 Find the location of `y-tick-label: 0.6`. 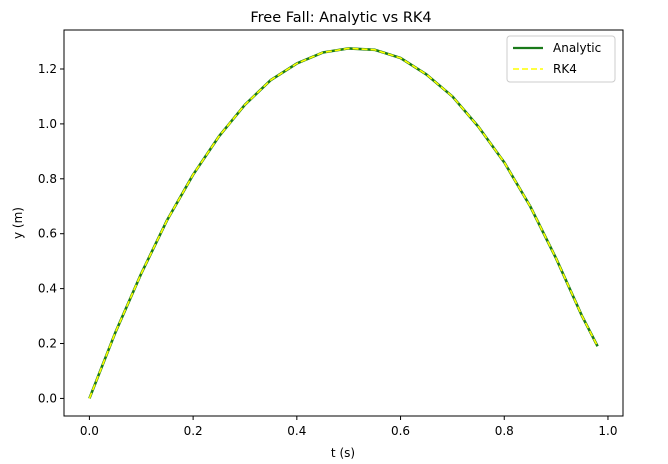

y-tick-label: 0.6 is located at coordinates (47, 234).